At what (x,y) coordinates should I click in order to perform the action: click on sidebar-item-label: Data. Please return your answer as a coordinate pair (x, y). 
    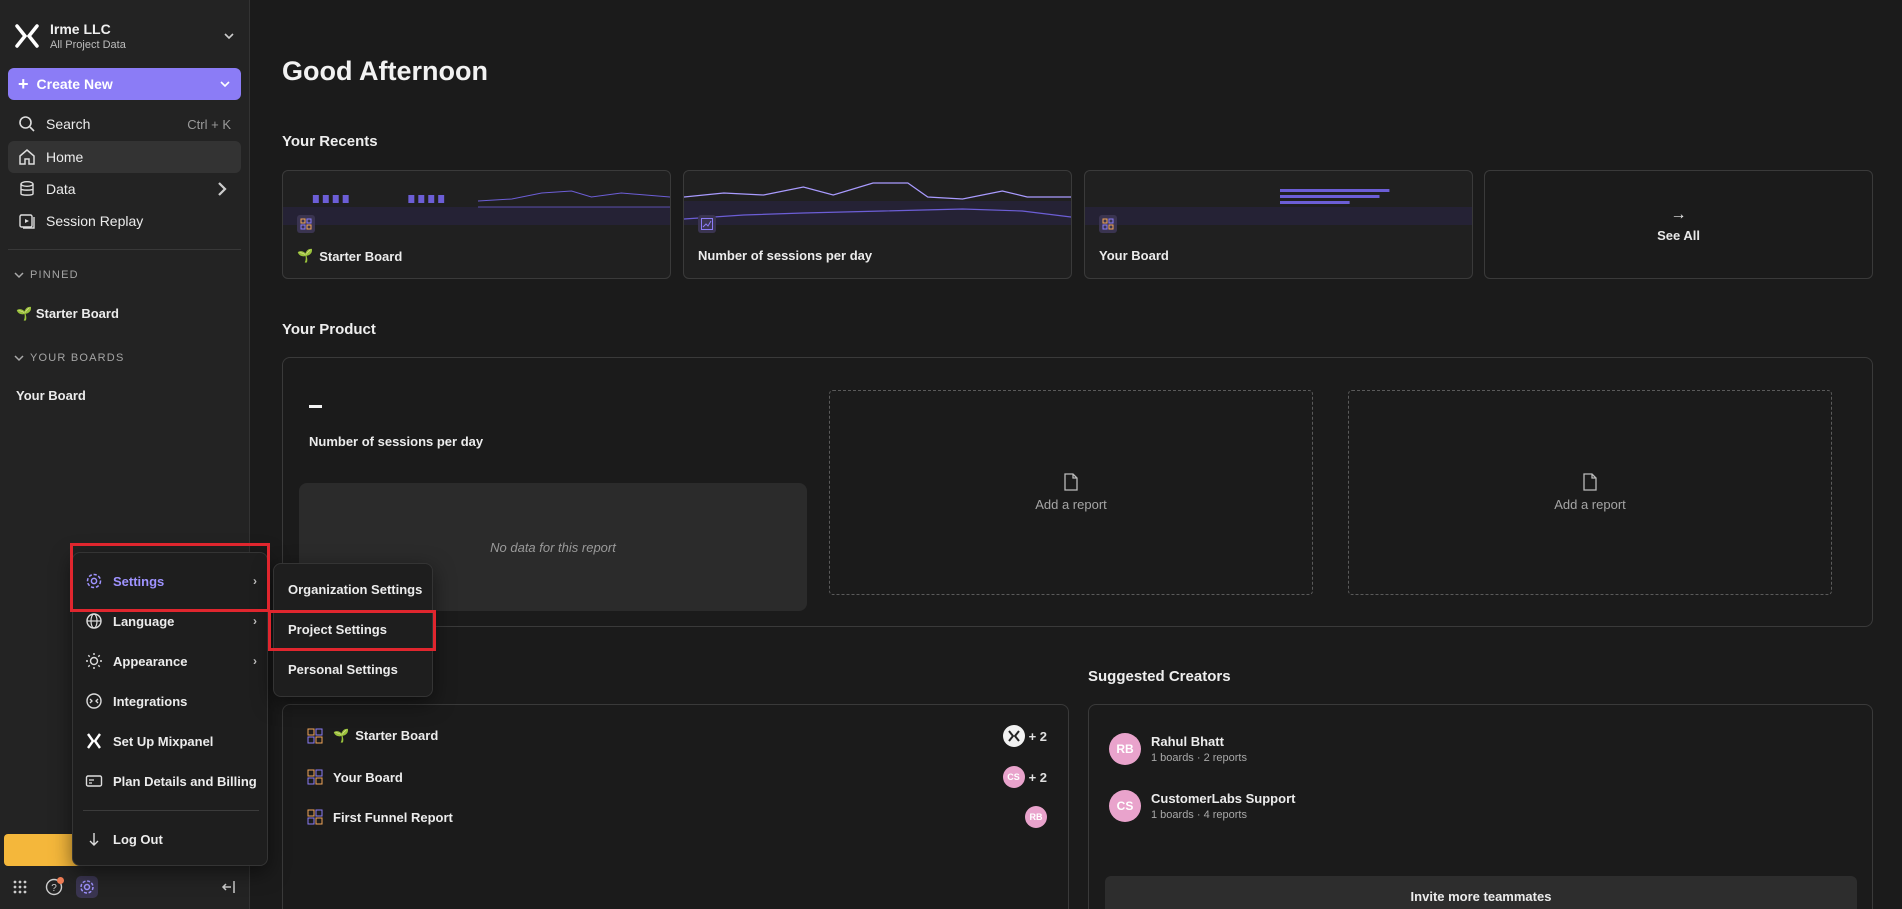
    Looking at the image, I should click on (61, 189).